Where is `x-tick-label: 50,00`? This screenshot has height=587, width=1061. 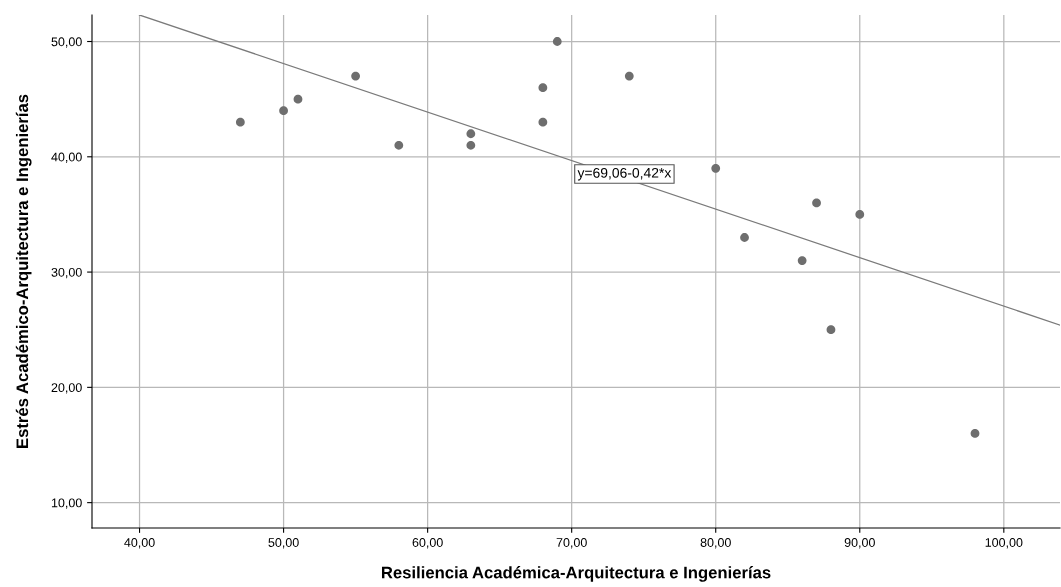 x-tick-label: 50,00 is located at coordinates (283, 543).